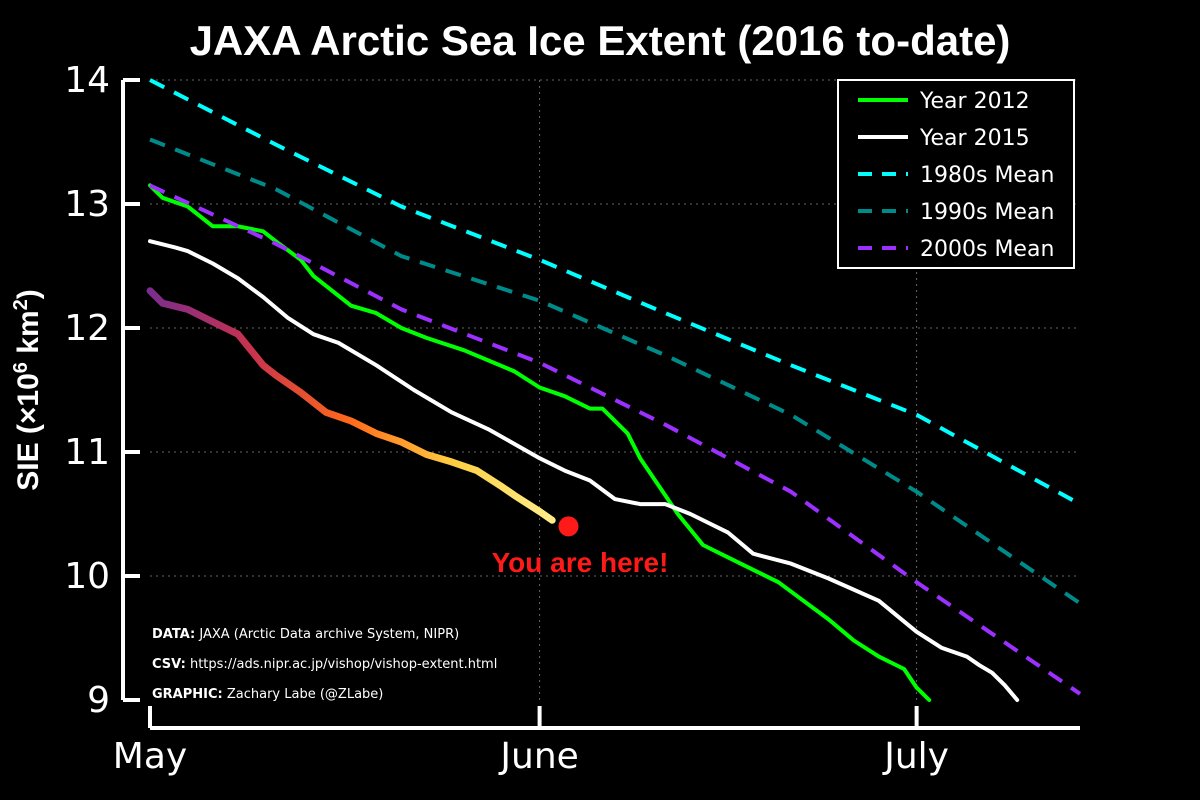  What do you see at coordinates (87, 576) in the screenshot?
I see `y-tick-label: 10` at bounding box center [87, 576].